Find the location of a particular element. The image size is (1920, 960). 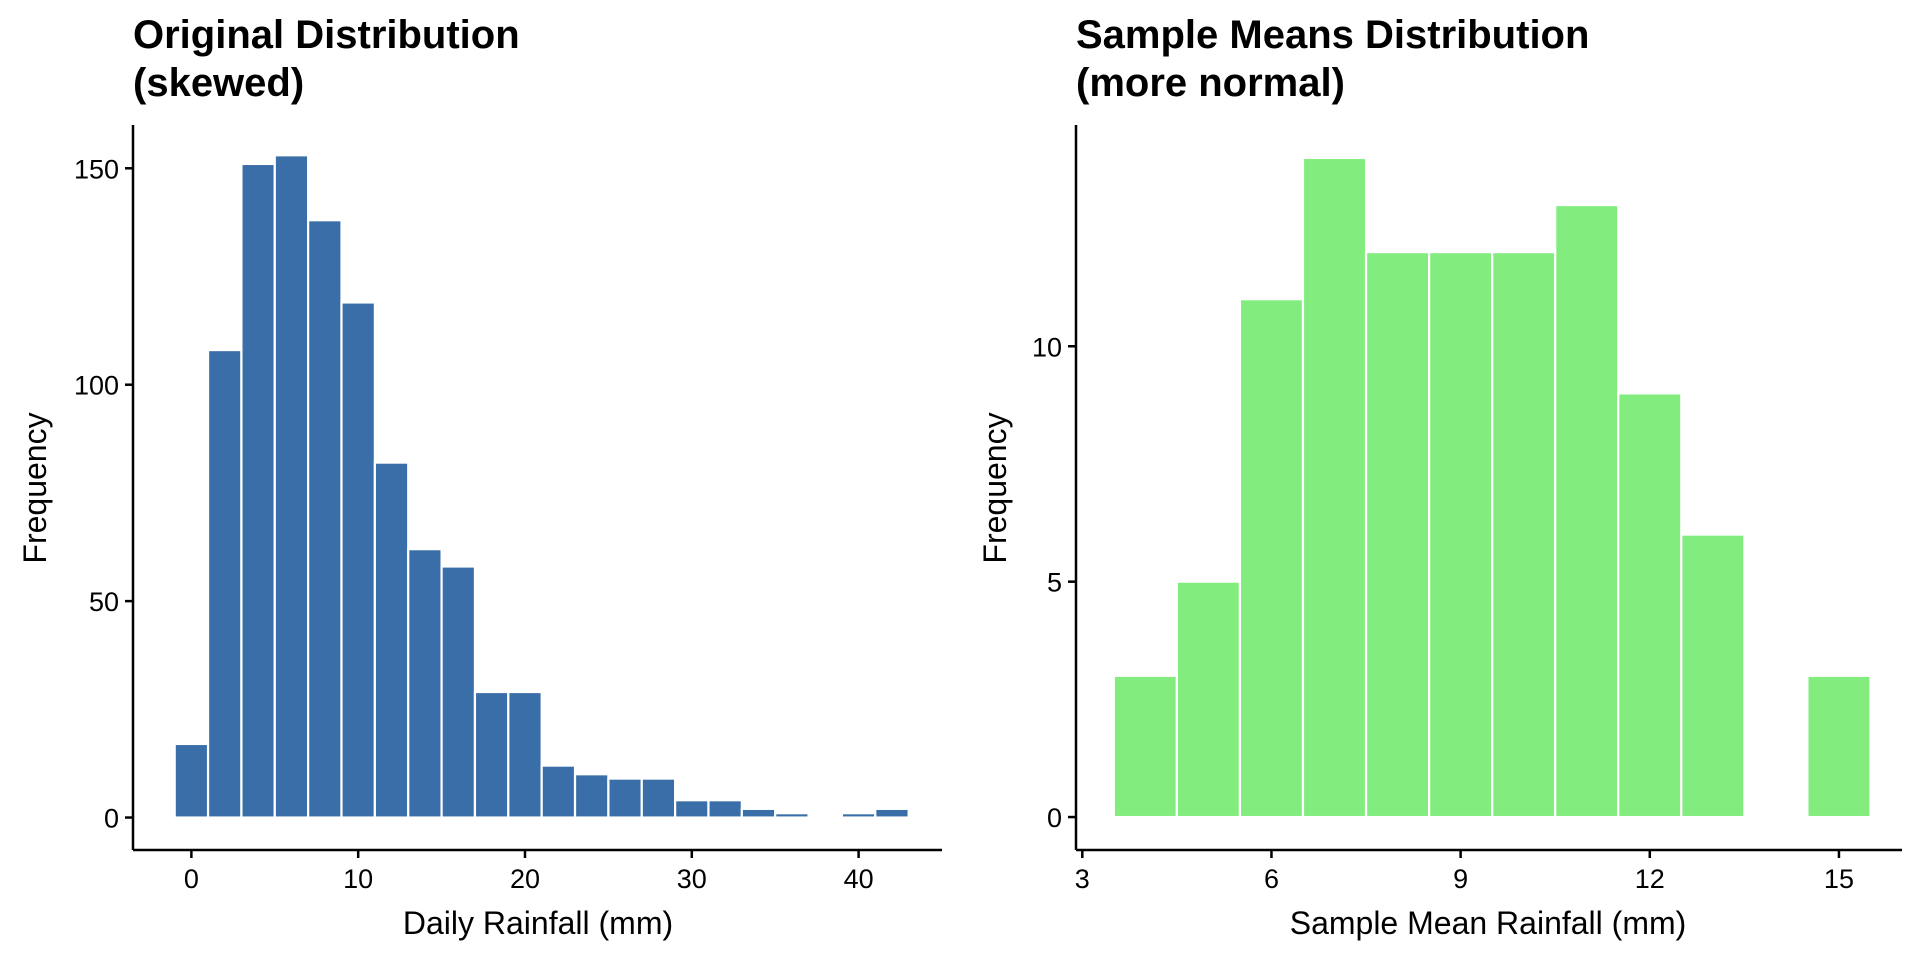

y-tick-label: 100 is located at coordinates (96, 386).